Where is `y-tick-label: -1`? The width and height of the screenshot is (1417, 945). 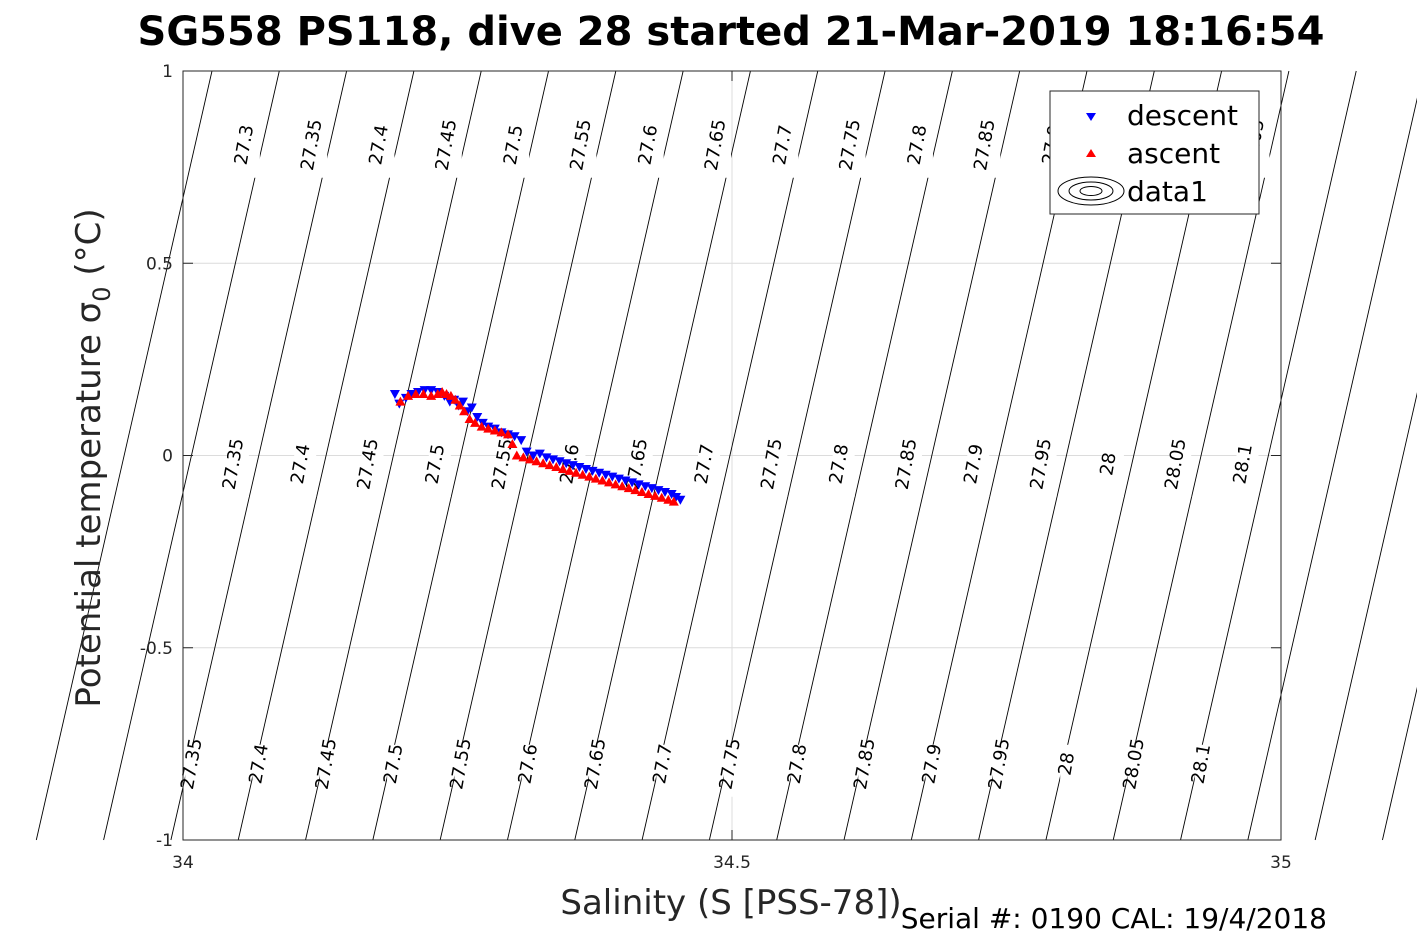
y-tick-label: -1 is located at coordinates (164, 841).